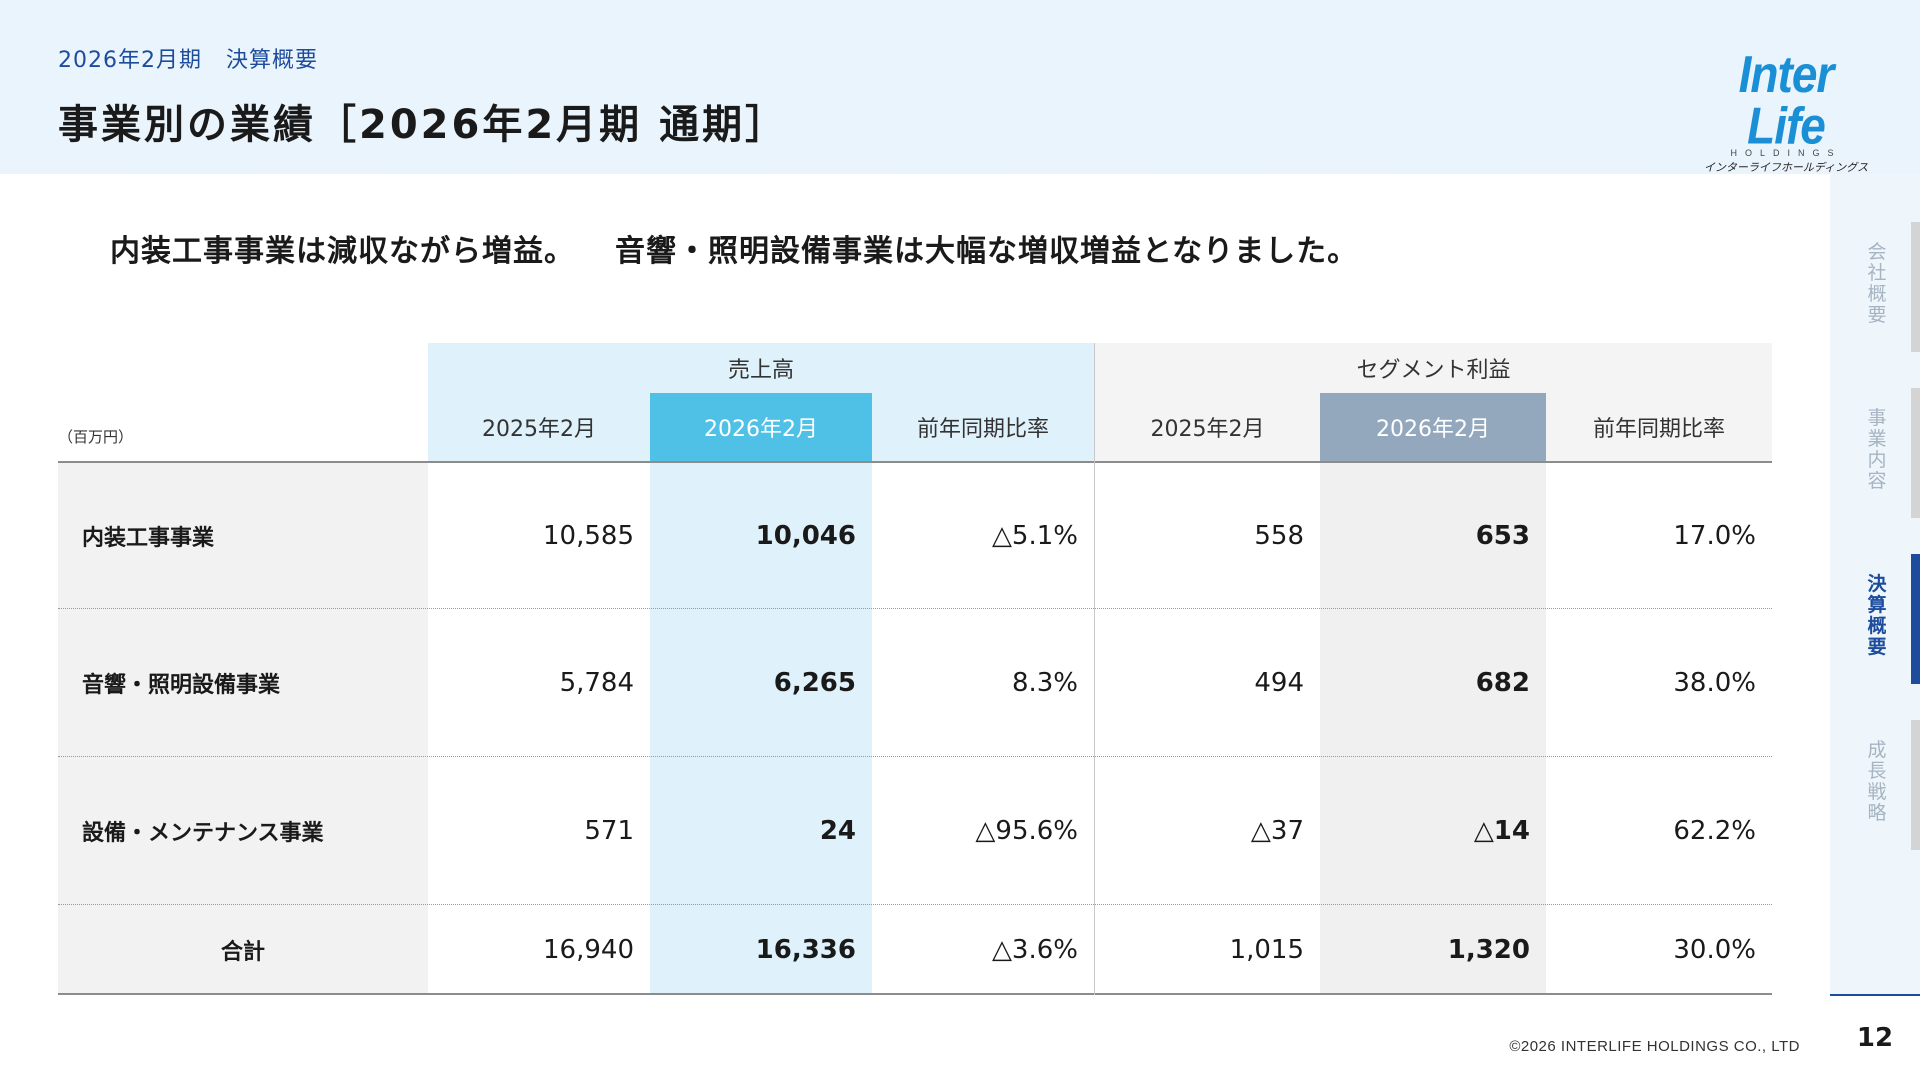 This screenshot has height=1080, width=1920. What do you see at coordinates (1877, 283) in the screenshot?
I see `nav-label: 会社概要` at bounding box center [1877, 283].